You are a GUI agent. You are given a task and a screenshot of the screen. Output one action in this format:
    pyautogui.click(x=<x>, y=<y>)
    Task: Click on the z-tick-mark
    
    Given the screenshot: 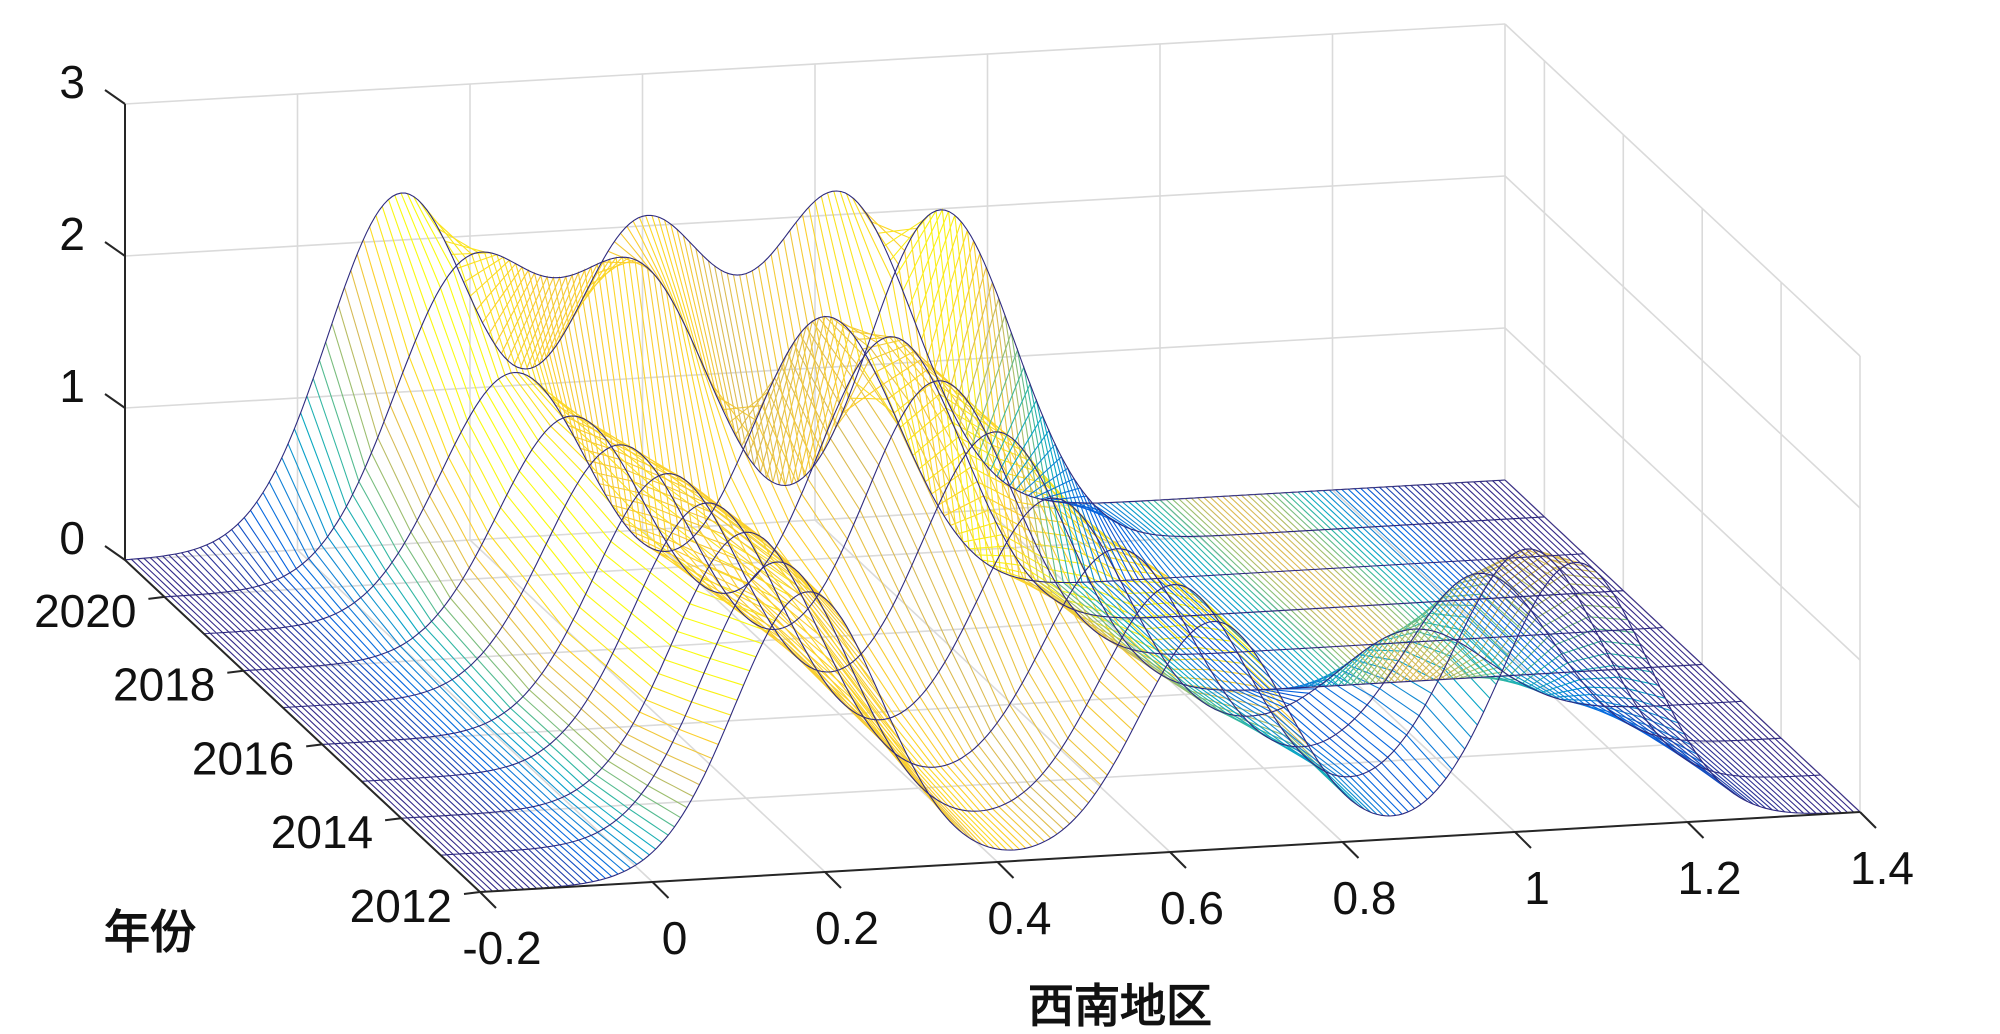 What is the action you would take?
    pyautogui.click(x=115, y=553)
    